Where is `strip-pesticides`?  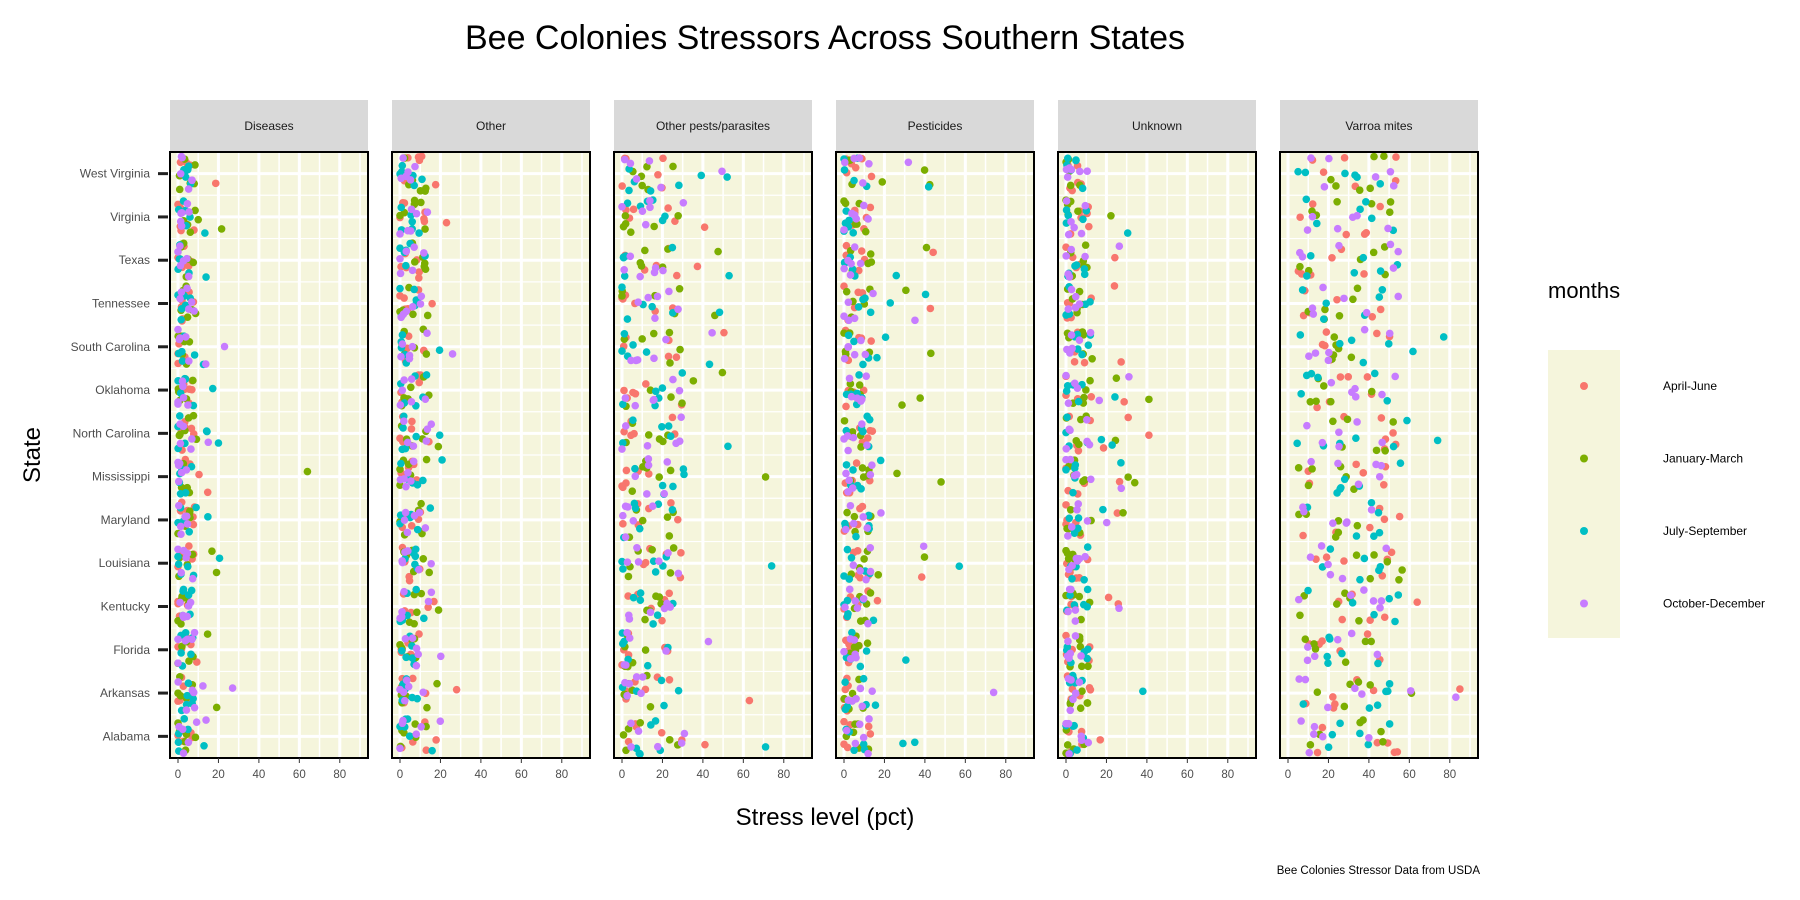 strip-pesticides is located at coordinates (935, 126).